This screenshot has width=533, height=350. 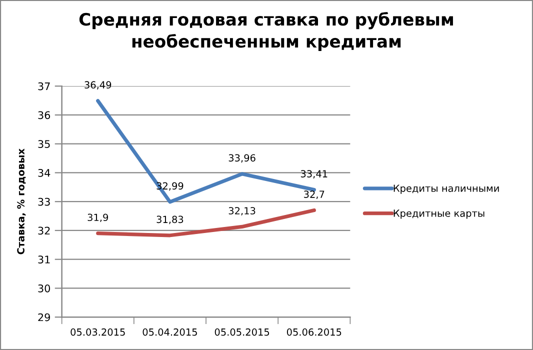 What do you see at coordinates (242, 211) in the screenshot?
I see `data-label: 32,13` at bounding box center [242, 211].